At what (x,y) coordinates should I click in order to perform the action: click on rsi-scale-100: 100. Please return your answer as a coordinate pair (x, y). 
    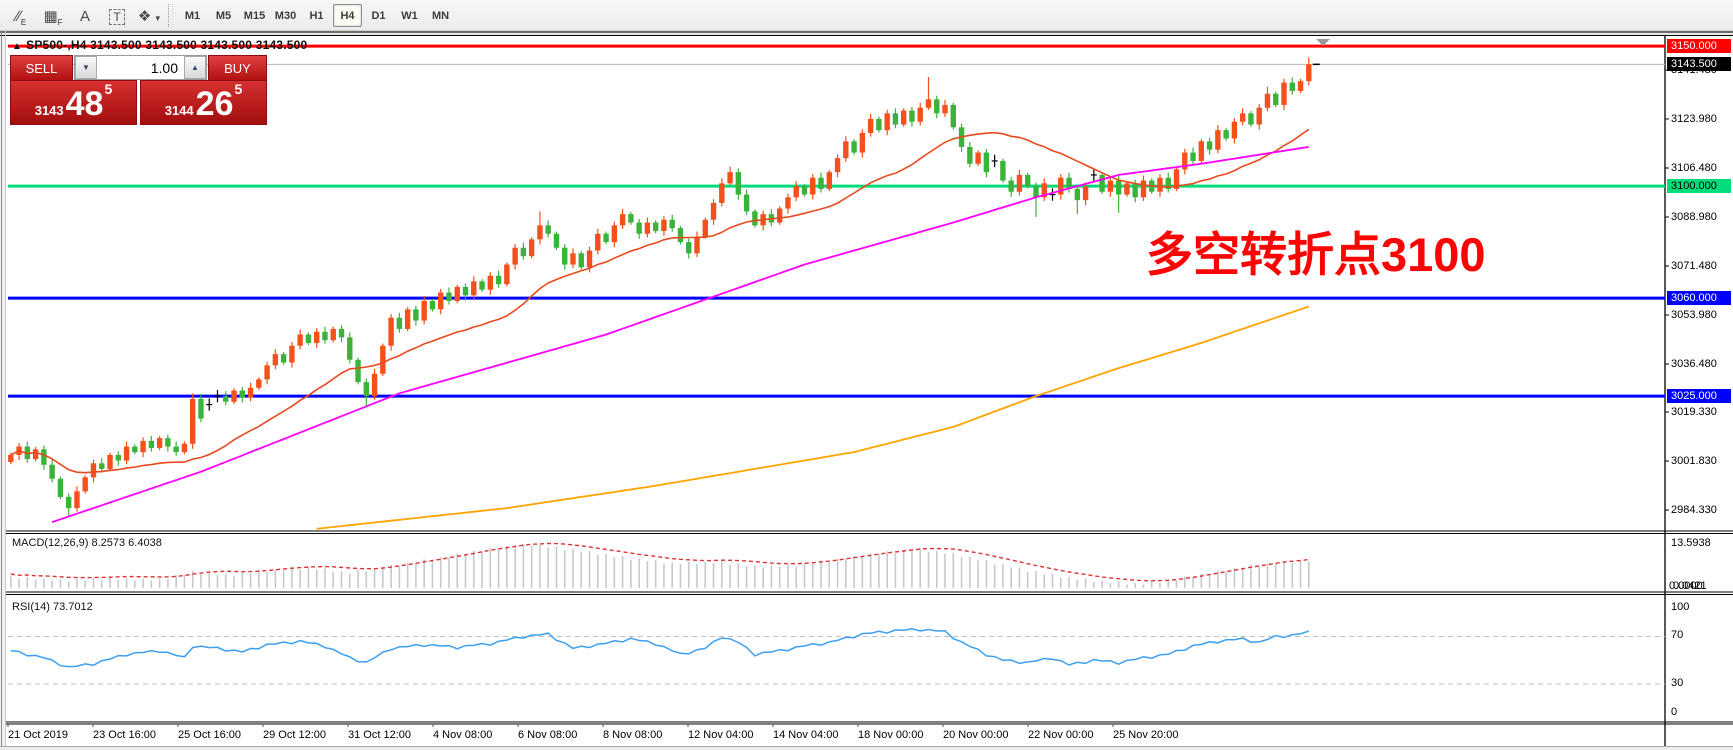
    Looking at the image, I should click on (1680, 607).